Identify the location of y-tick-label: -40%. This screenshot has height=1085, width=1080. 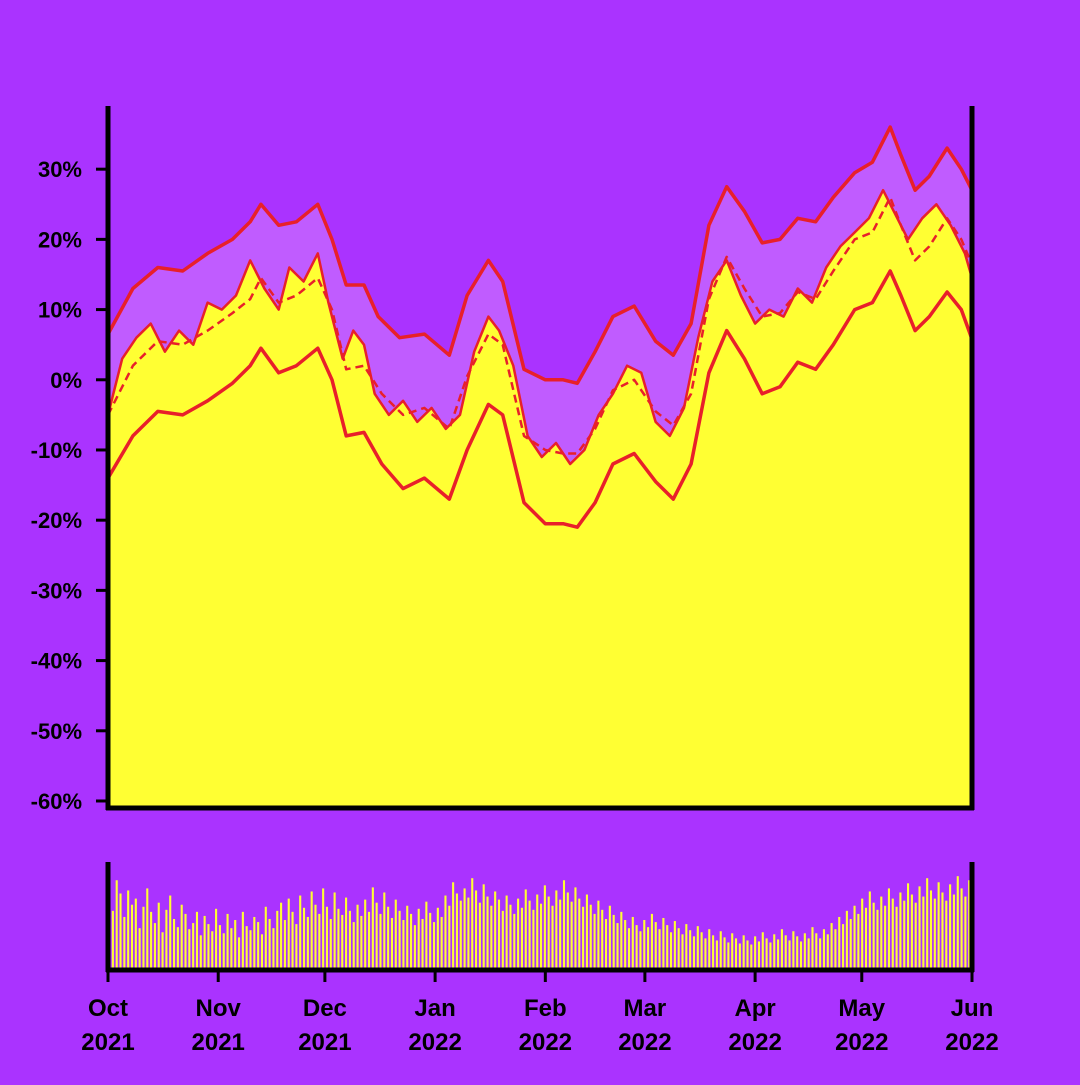
(56, 661).